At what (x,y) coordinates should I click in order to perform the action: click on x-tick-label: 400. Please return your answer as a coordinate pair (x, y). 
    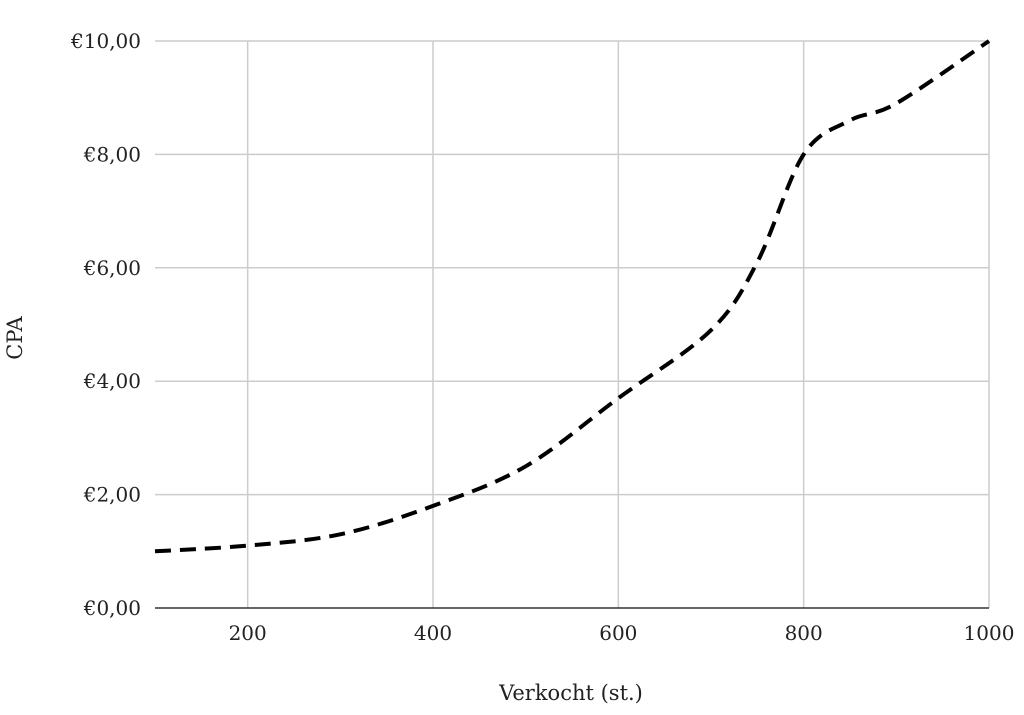
    Looking at the image, I should click on (433, 633).